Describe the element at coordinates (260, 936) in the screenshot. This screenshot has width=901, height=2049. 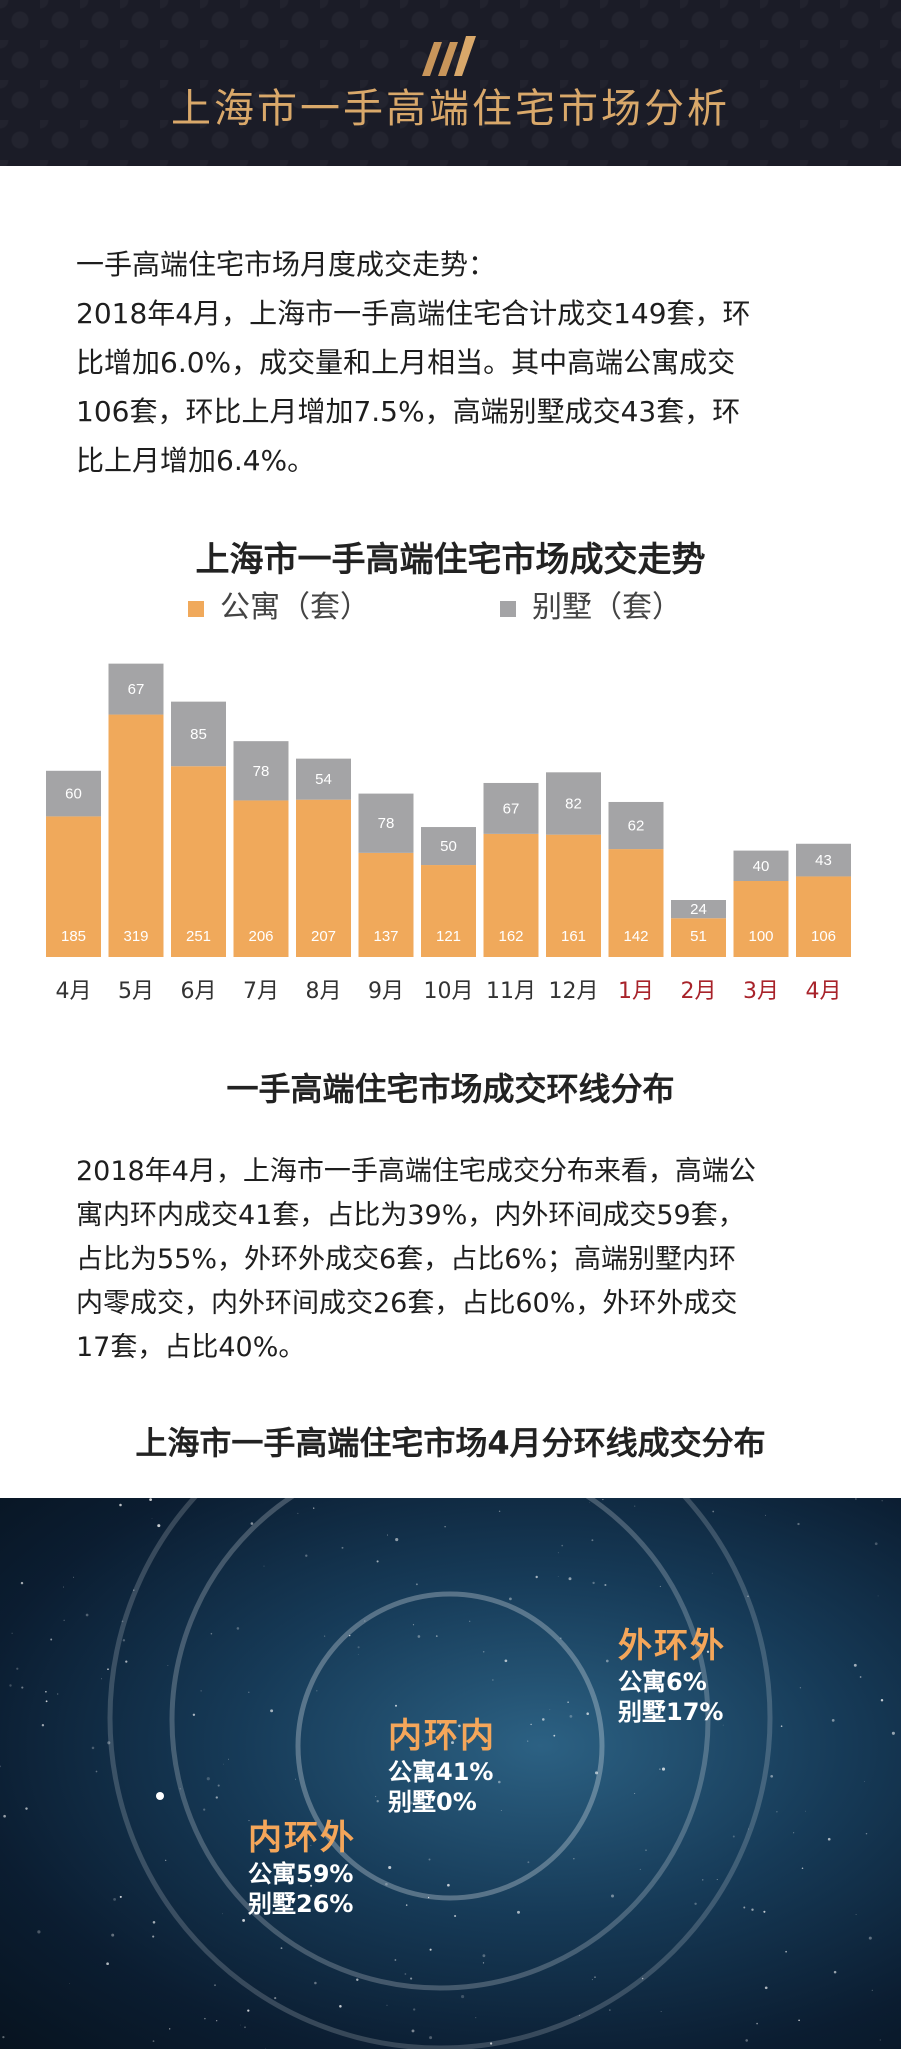
I see `bar-apartment-value: 206` at that location.